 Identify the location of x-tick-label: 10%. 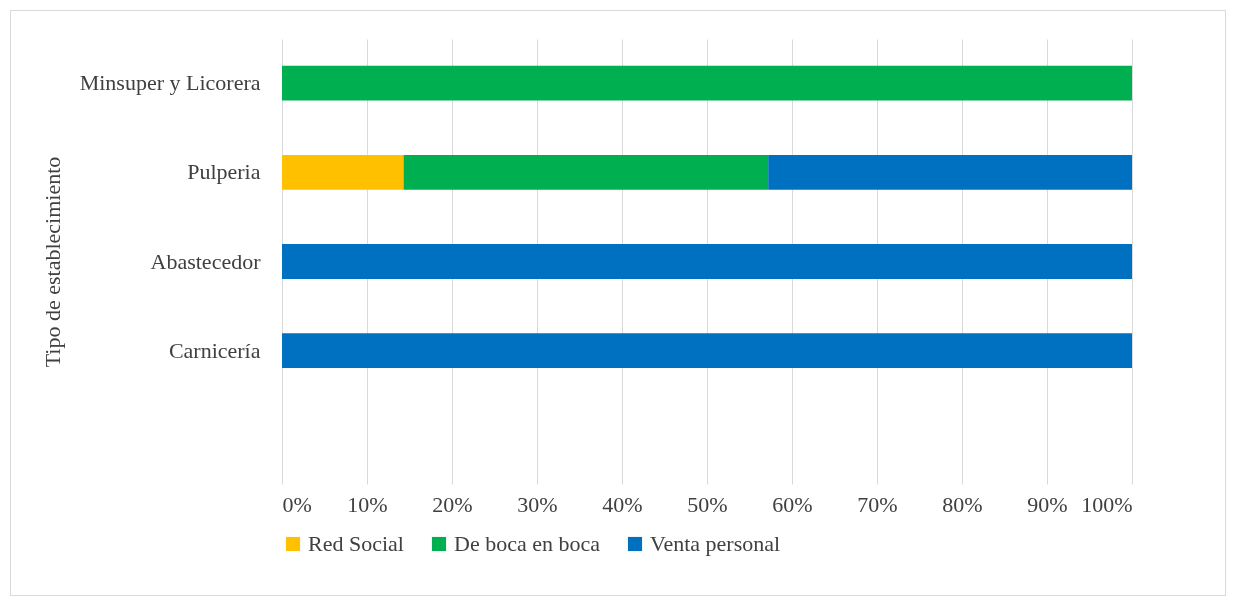
(367, 504).